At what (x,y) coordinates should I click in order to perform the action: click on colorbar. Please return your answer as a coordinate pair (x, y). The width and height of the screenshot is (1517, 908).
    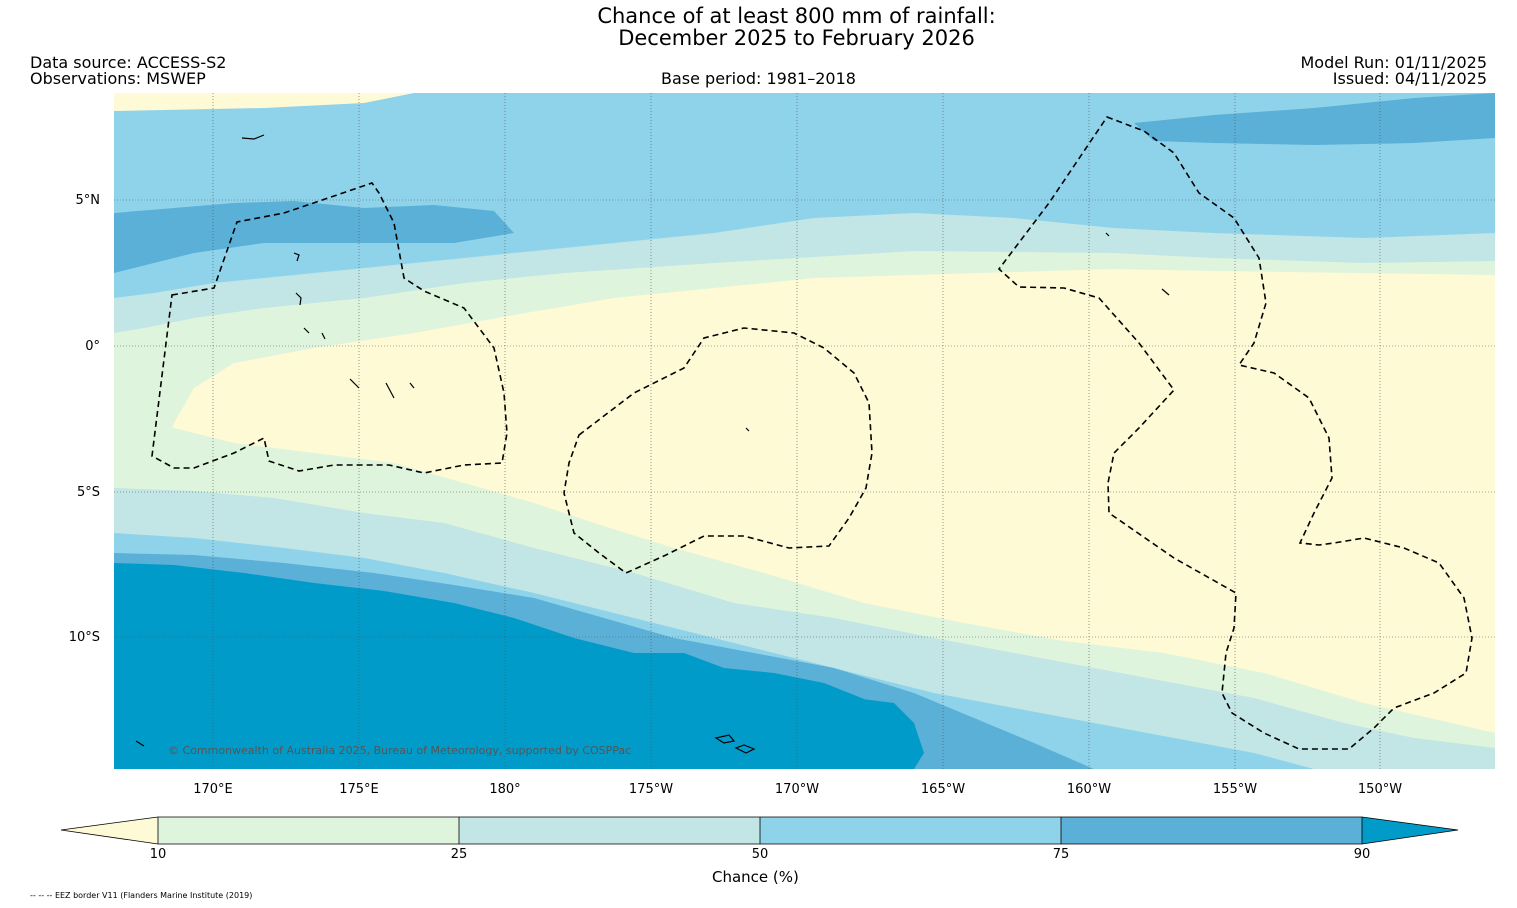
    Looking at the image, I should click on (759, 830).